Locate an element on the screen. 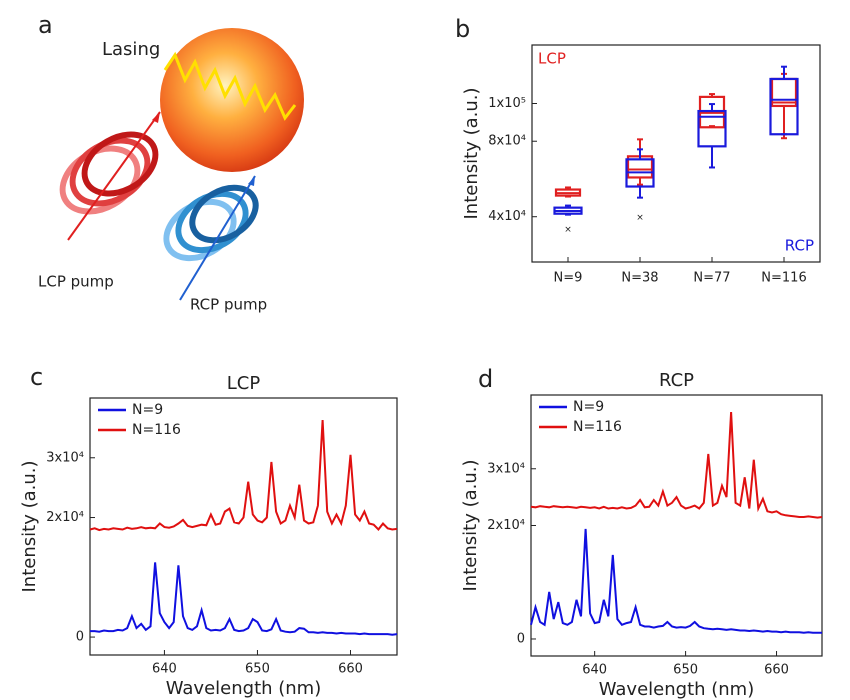 The height and width of the screenshot is (700, 850). y-tick-label: 4x10⁴ is located at coordinates (507, 216).